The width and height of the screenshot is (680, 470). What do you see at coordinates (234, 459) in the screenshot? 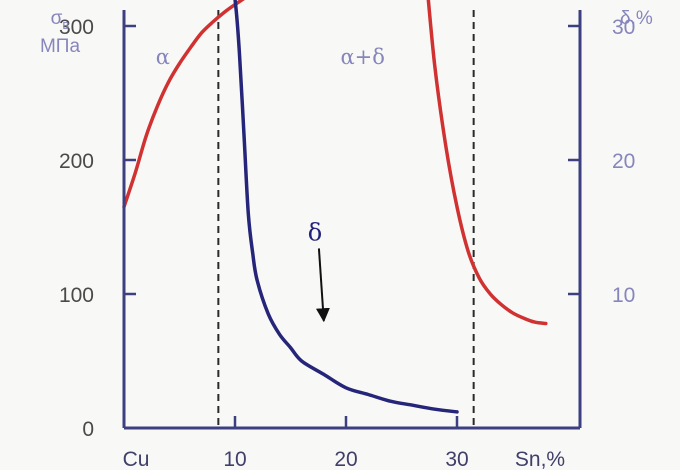
I see `x-tick-label: 10` at bounding box center [234, 459].